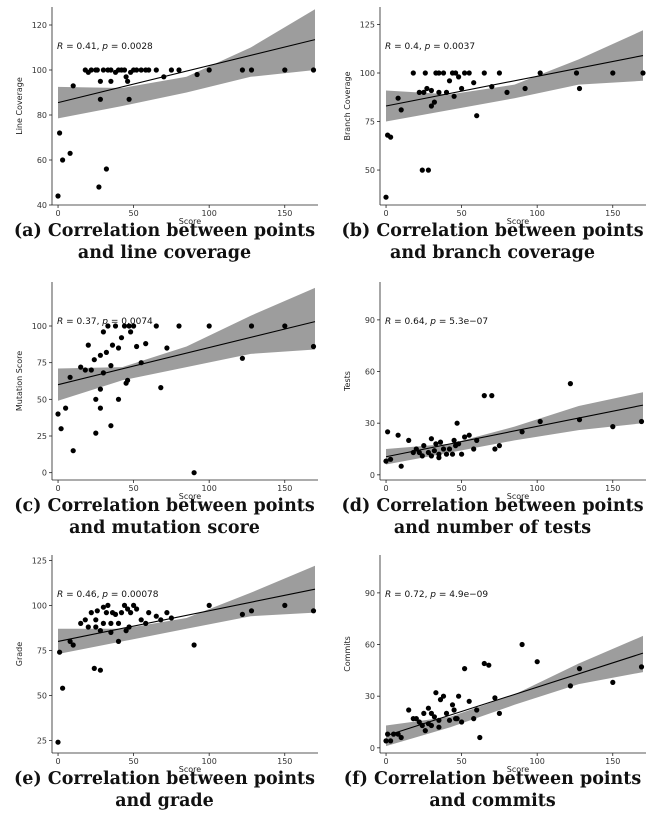 The height and width of the screenshot is (819, 657). What do you see at coordinates (39, 70) in the screenshot?
I see `y-tick-label: 100` at bounding box center [39, 70].